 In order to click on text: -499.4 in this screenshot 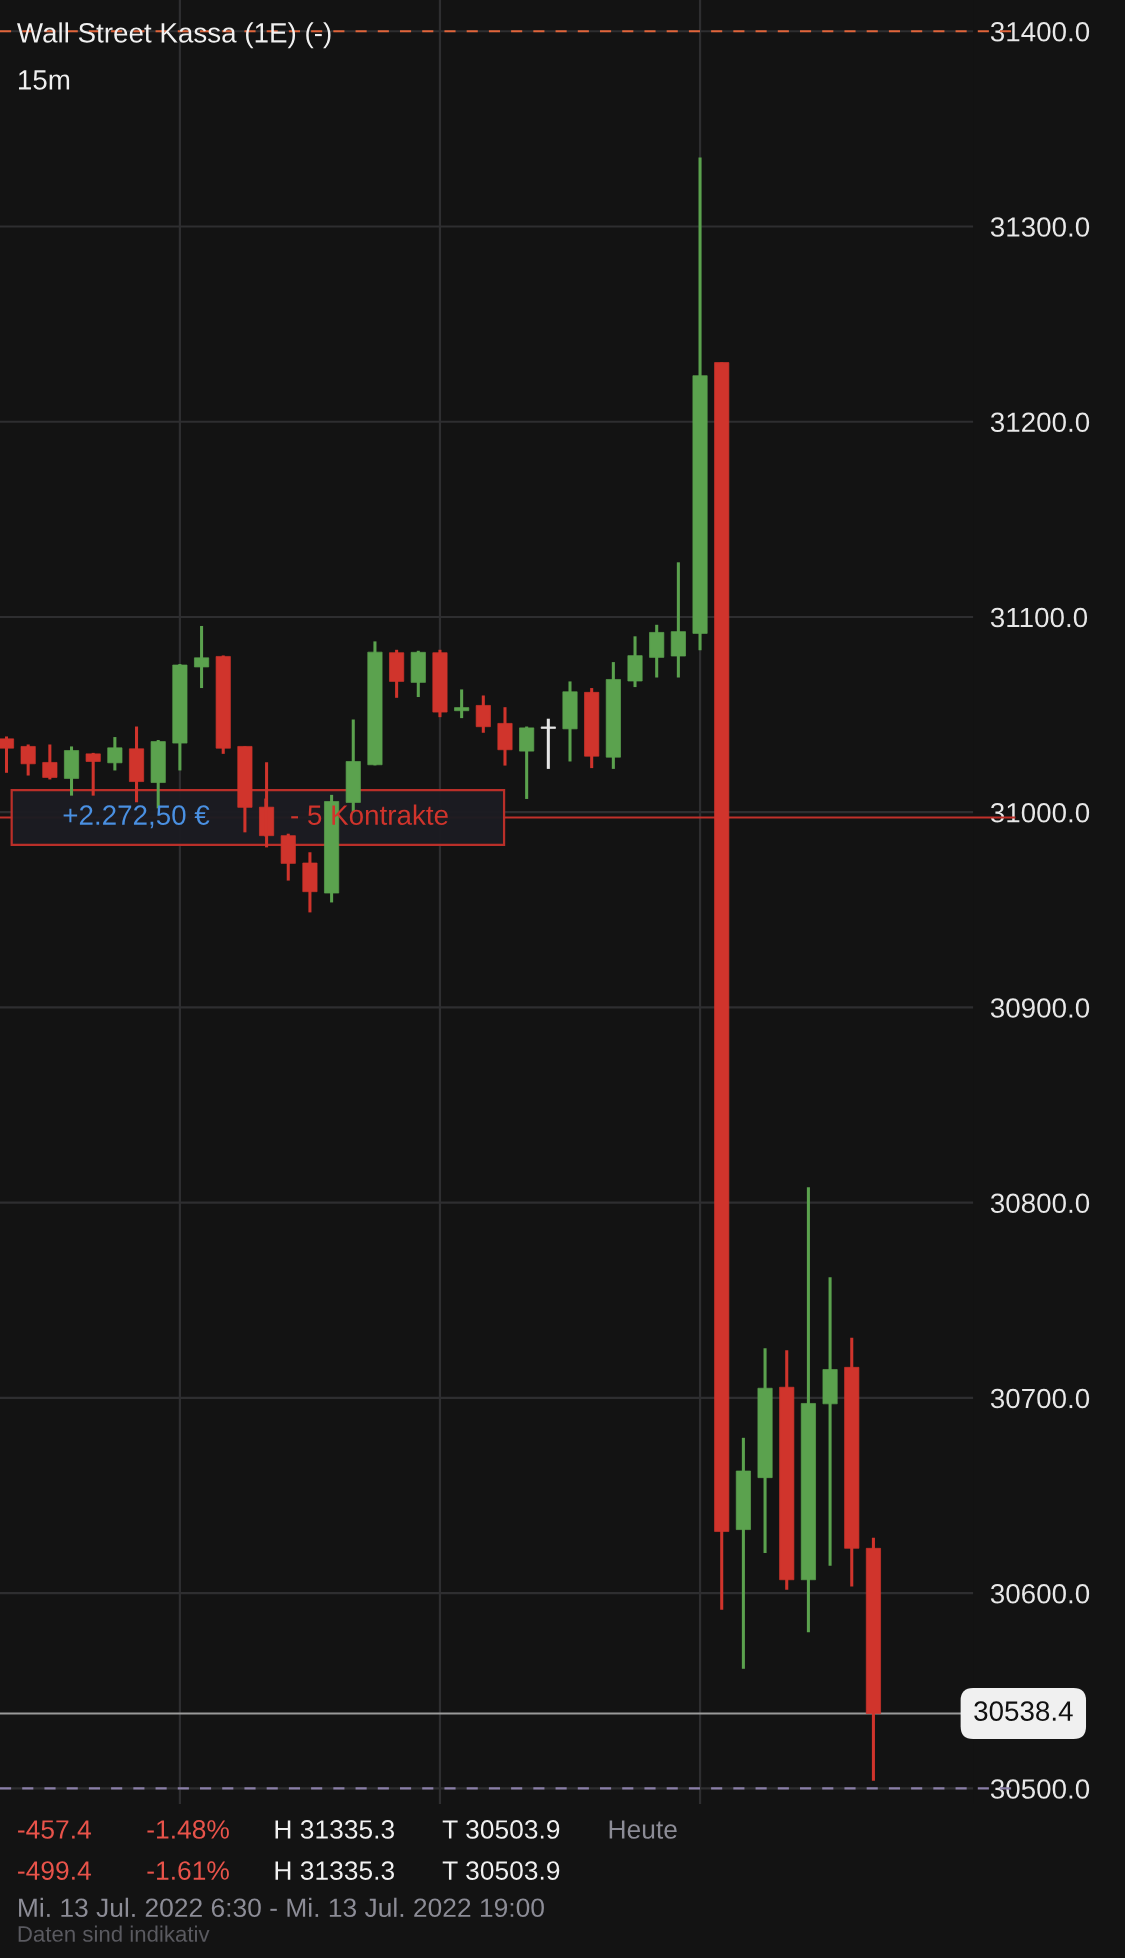, I will do `click(54, 1870)`.